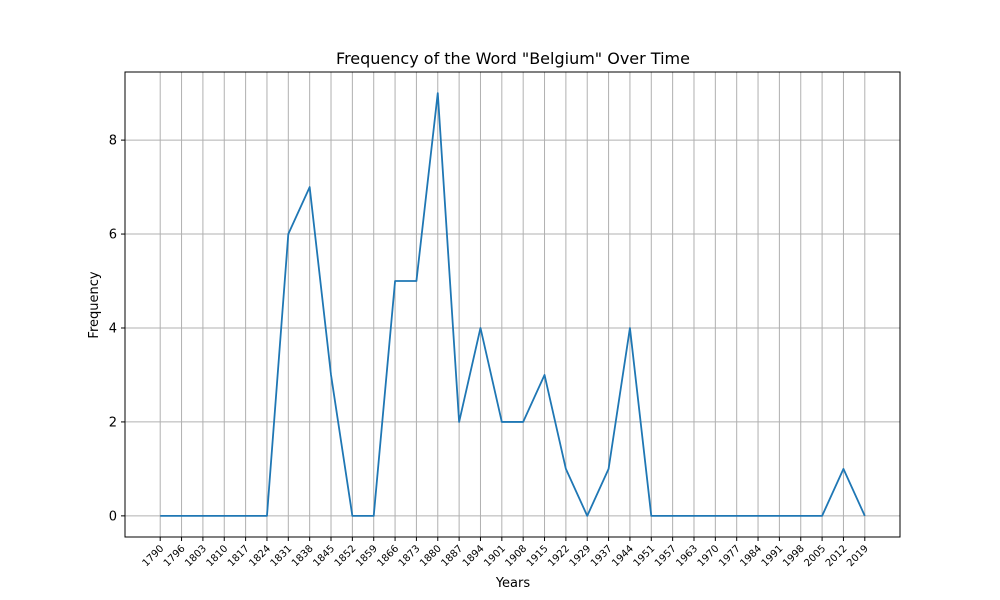 The height and width of the screenshot is (600, 1000). Describe the element at coordinates (495, 556) in the screenshot. I see `x-tick-label: 1901` at that location.